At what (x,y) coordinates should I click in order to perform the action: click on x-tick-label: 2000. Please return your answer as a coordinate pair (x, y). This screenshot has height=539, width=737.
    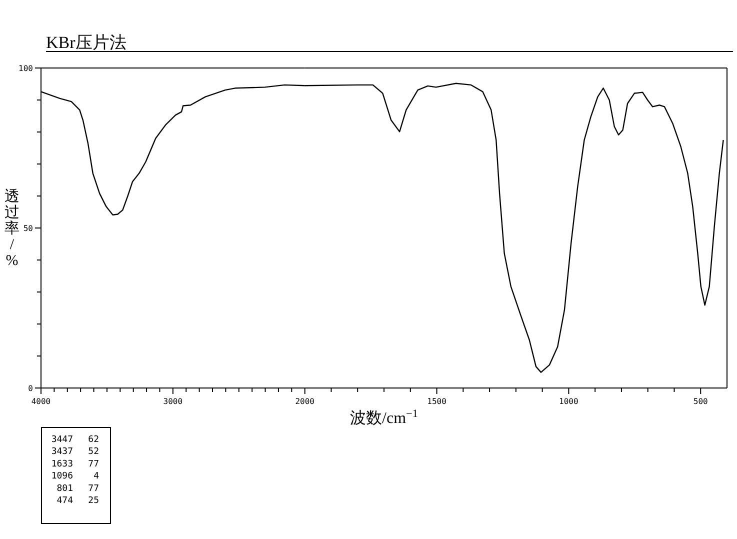
    Looking at the image, I should click on (305, 401).